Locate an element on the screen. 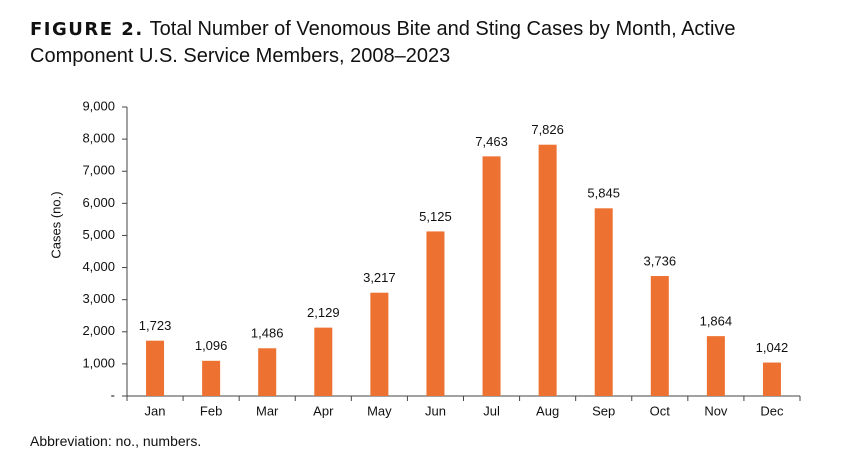 The height and width of the screenshot is (471, 850). value-label: 1,723 is located at coordinates (155, 325).